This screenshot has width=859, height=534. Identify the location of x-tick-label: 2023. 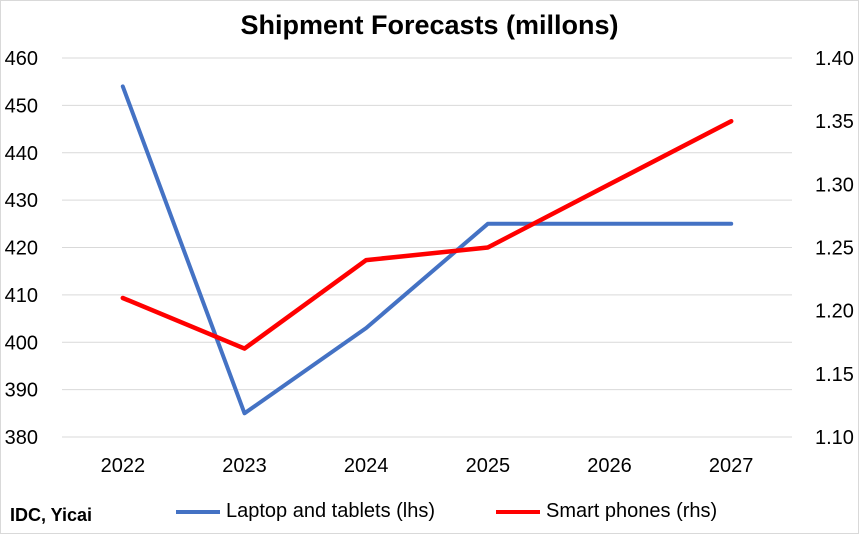
(244, 466).